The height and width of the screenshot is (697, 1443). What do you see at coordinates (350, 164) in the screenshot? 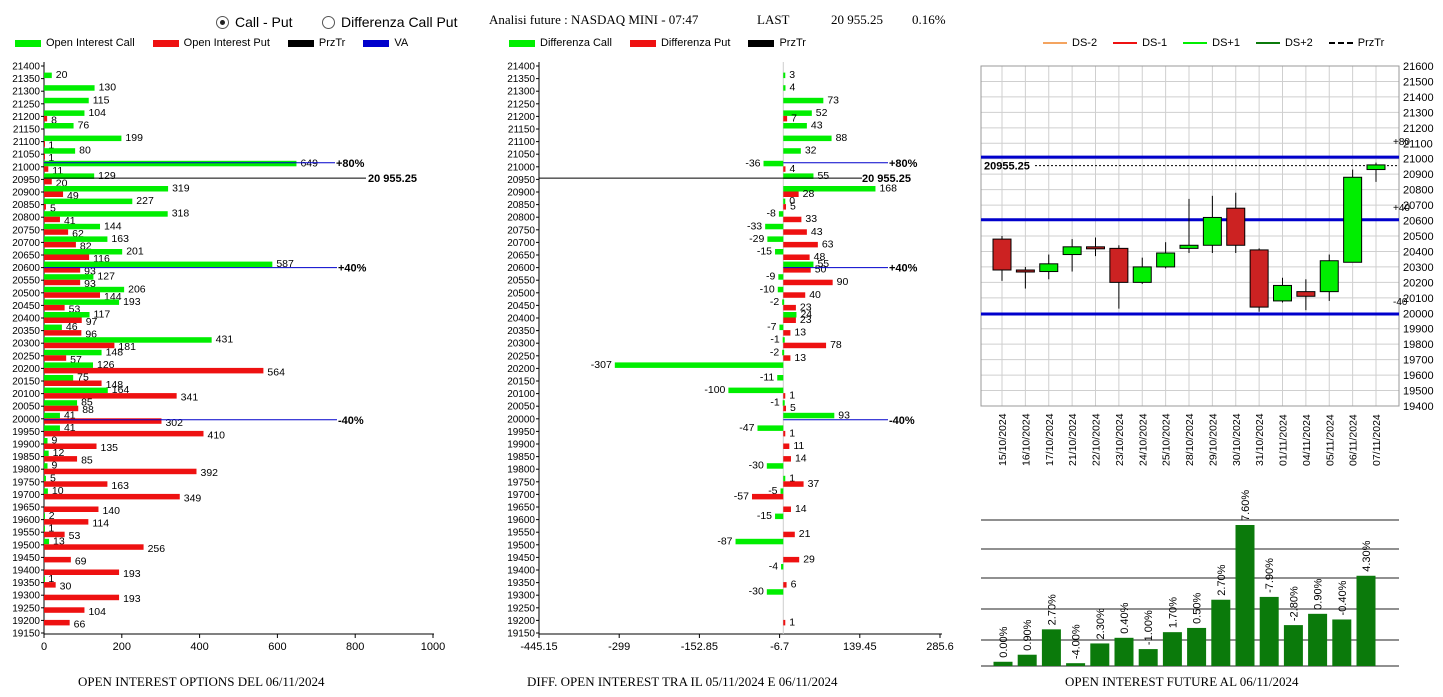
I see `va-label: +80%` at bounding box center [350, 164].